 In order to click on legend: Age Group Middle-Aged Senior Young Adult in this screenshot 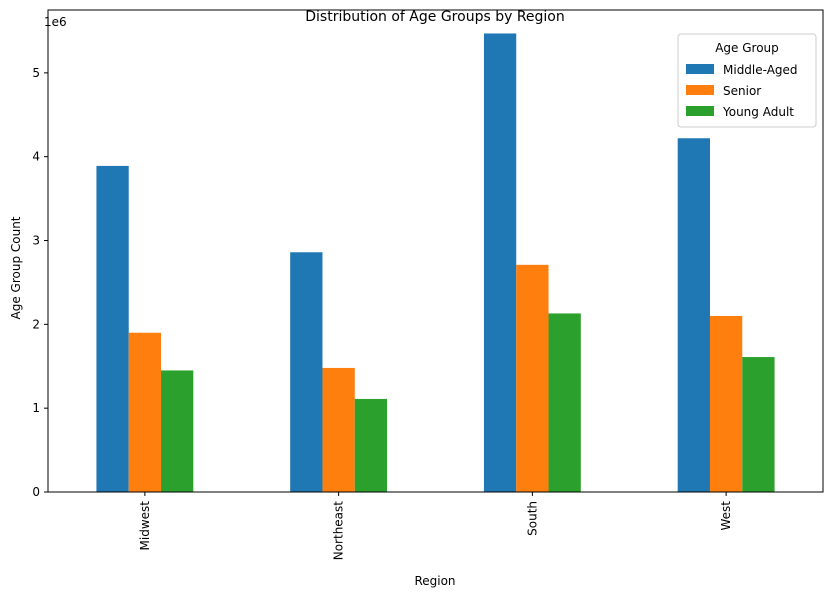, I will do `click(747, 80)`.